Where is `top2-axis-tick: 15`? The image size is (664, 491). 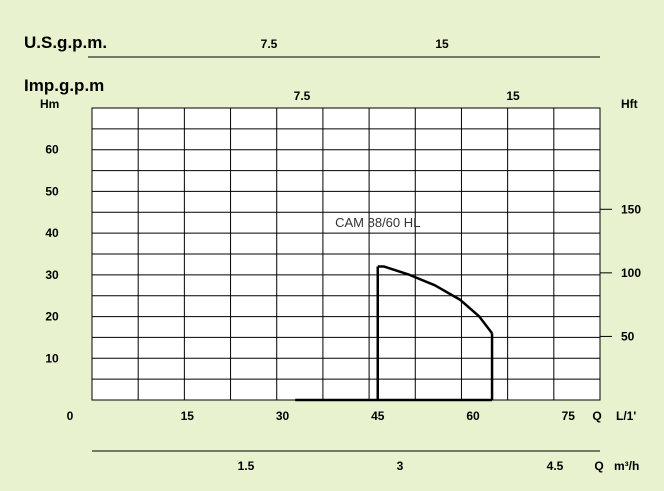
top2-axis-tick: 15 is located at coordinates (513, 96).